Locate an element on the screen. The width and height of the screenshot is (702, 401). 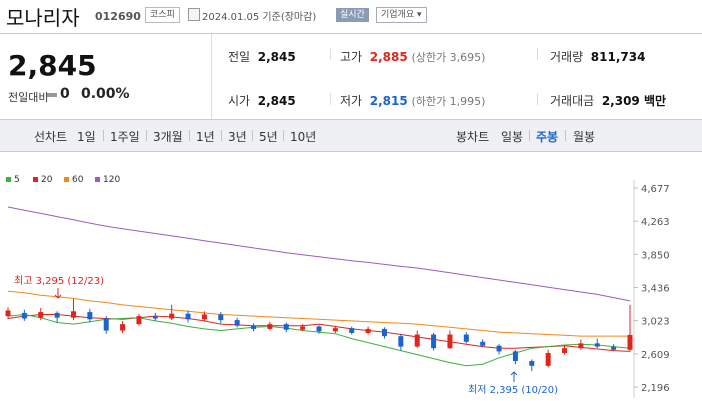
base-date: 2024.01.05 기준(장마감) is located at coordinates (259, 17).